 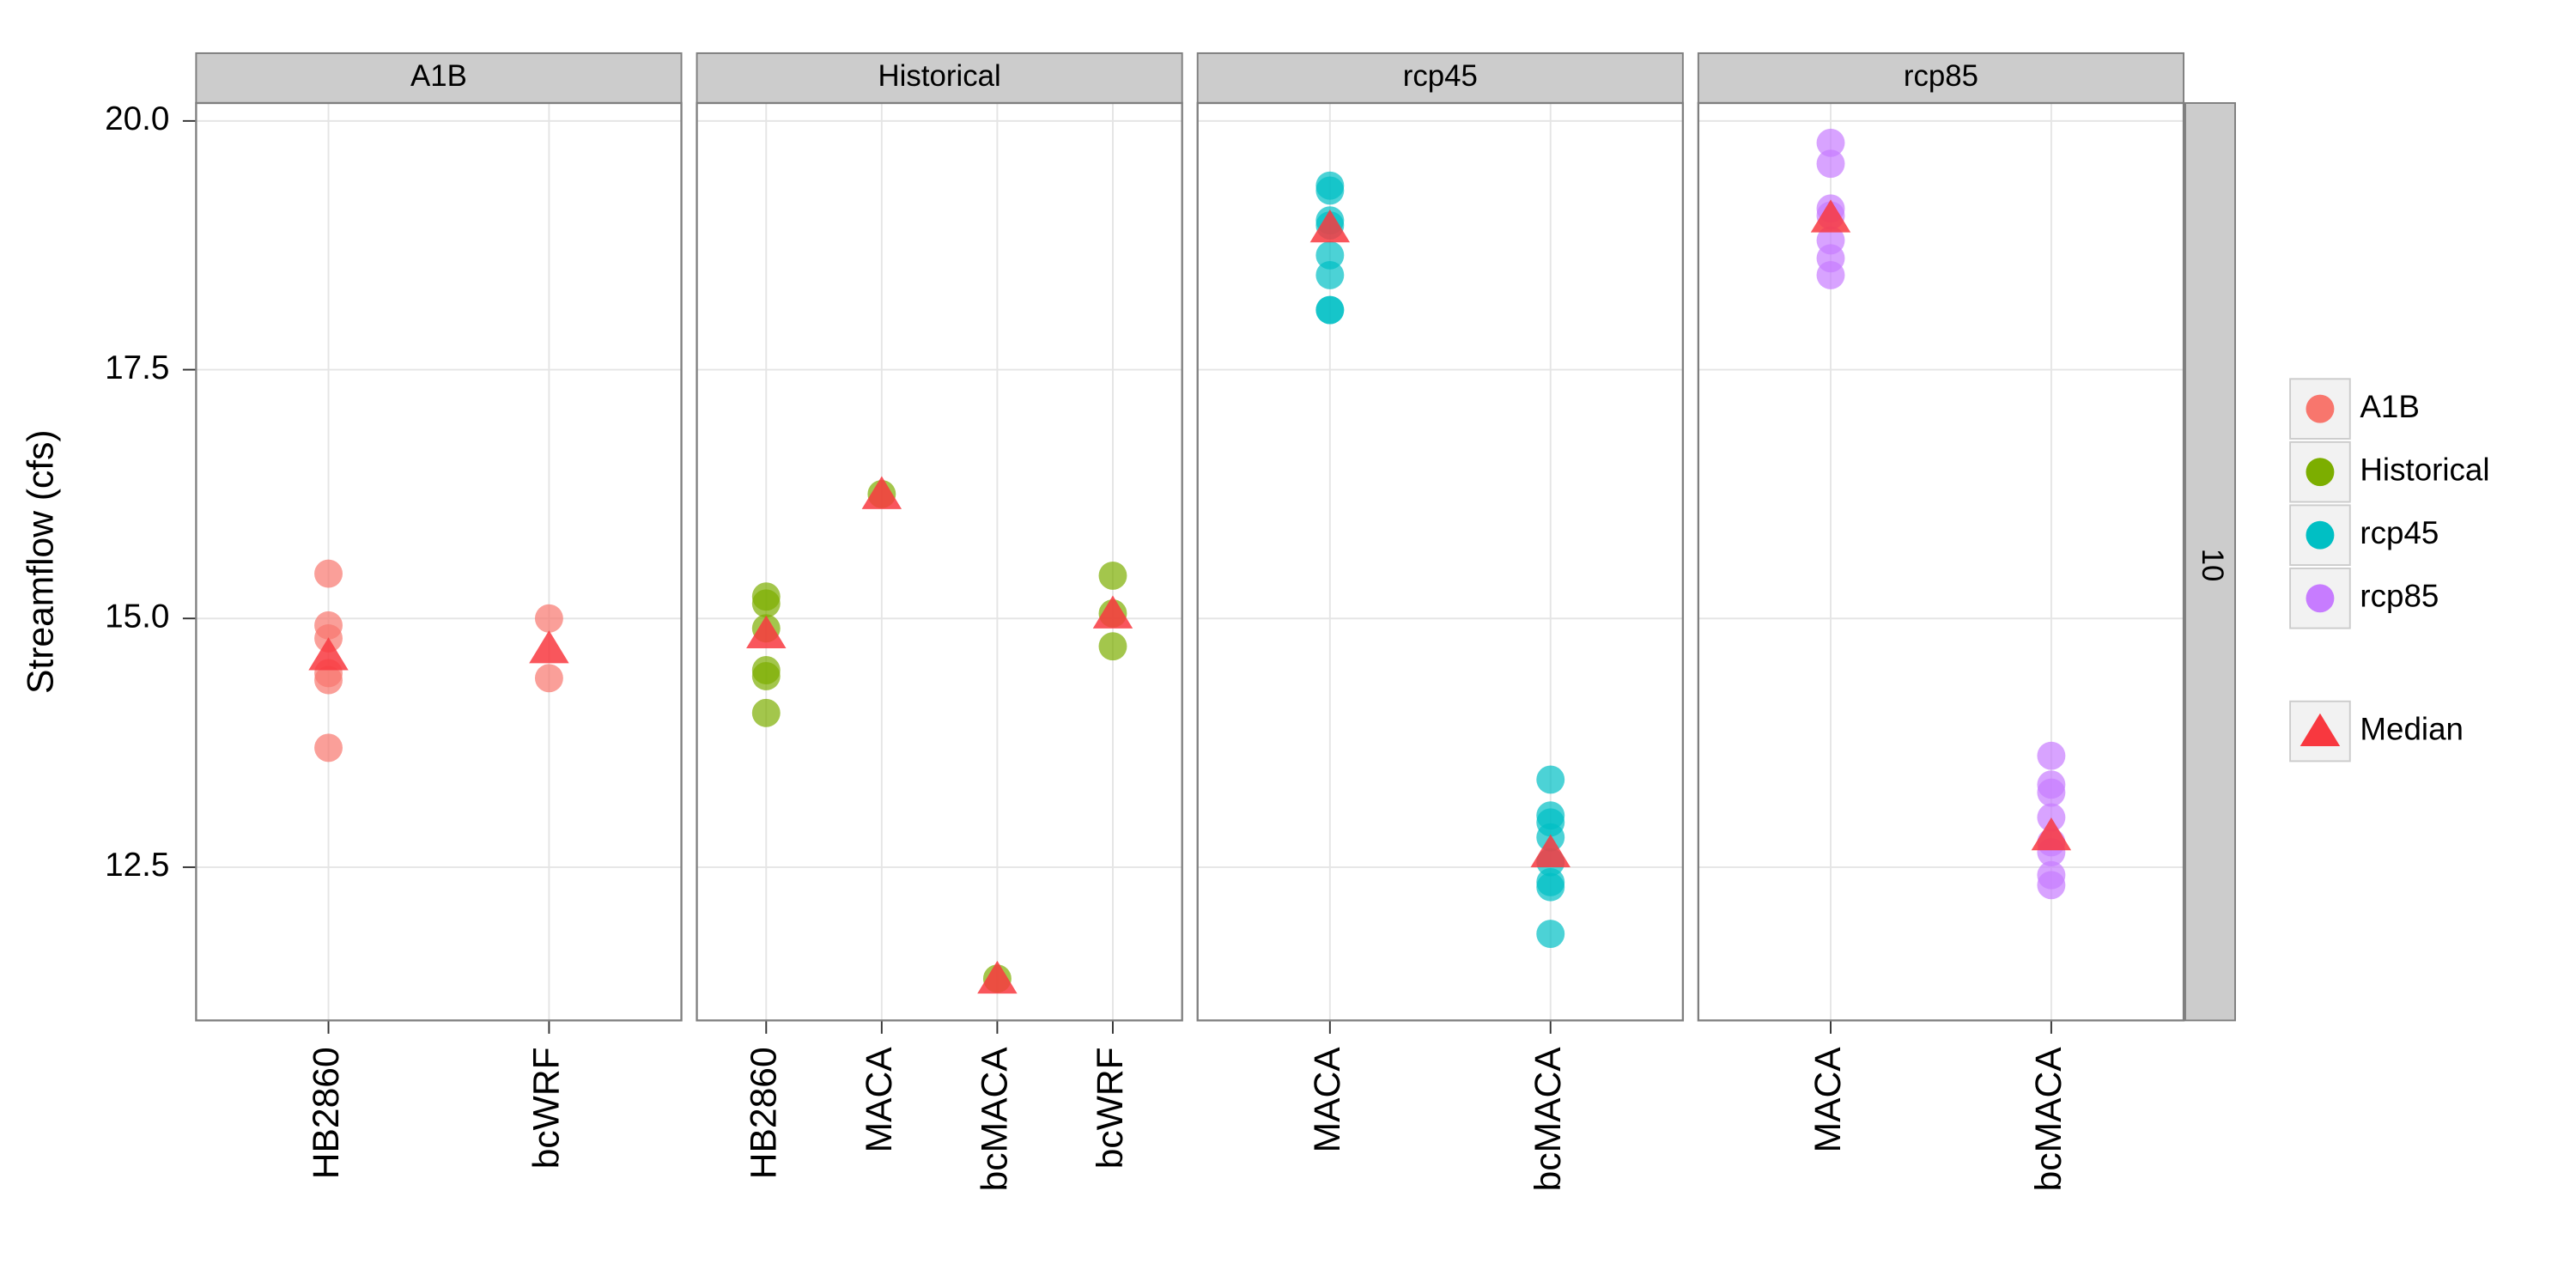 What do you see at coordinates (2399, 596) in the screenshot?
I see `legend-label: rcp85` at bounding box center [2399, 596].